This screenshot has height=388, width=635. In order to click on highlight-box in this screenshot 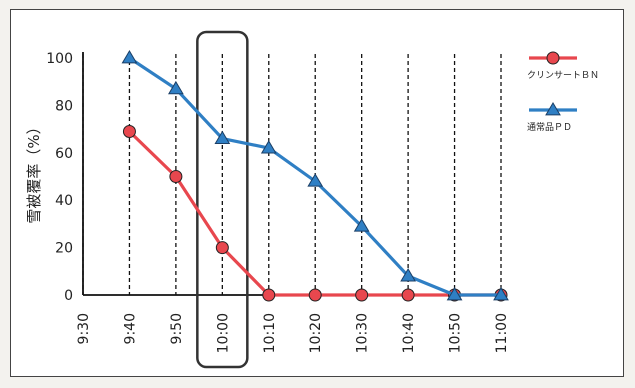, I will do `click(222, 199)`.